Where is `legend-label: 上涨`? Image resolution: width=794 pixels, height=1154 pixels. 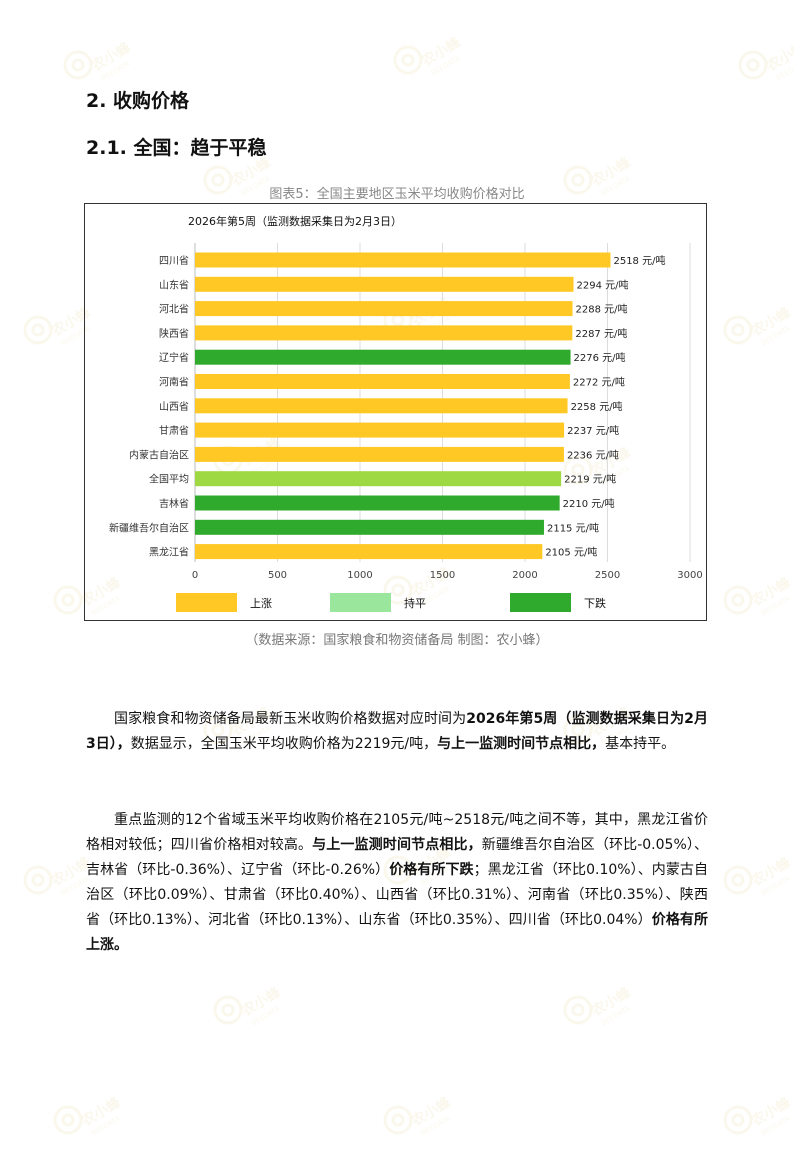 legend-label: 上涨 is located at coordinates (261, 603).